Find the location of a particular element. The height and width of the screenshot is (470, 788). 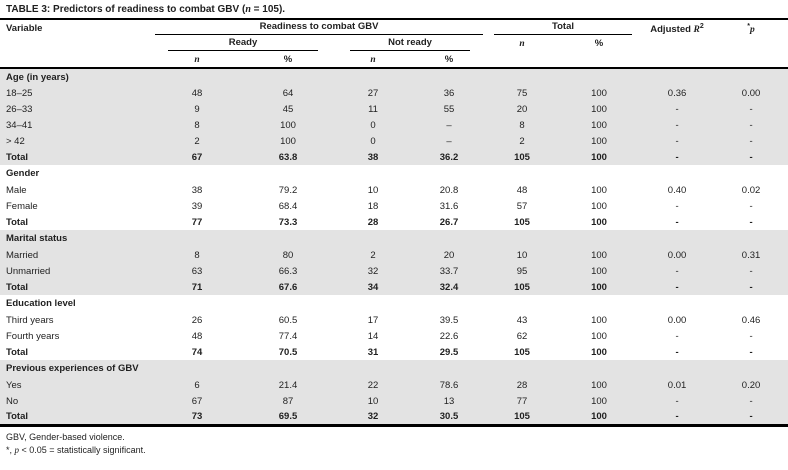

row-label: Unmarried is located at coordinates (76, 271).